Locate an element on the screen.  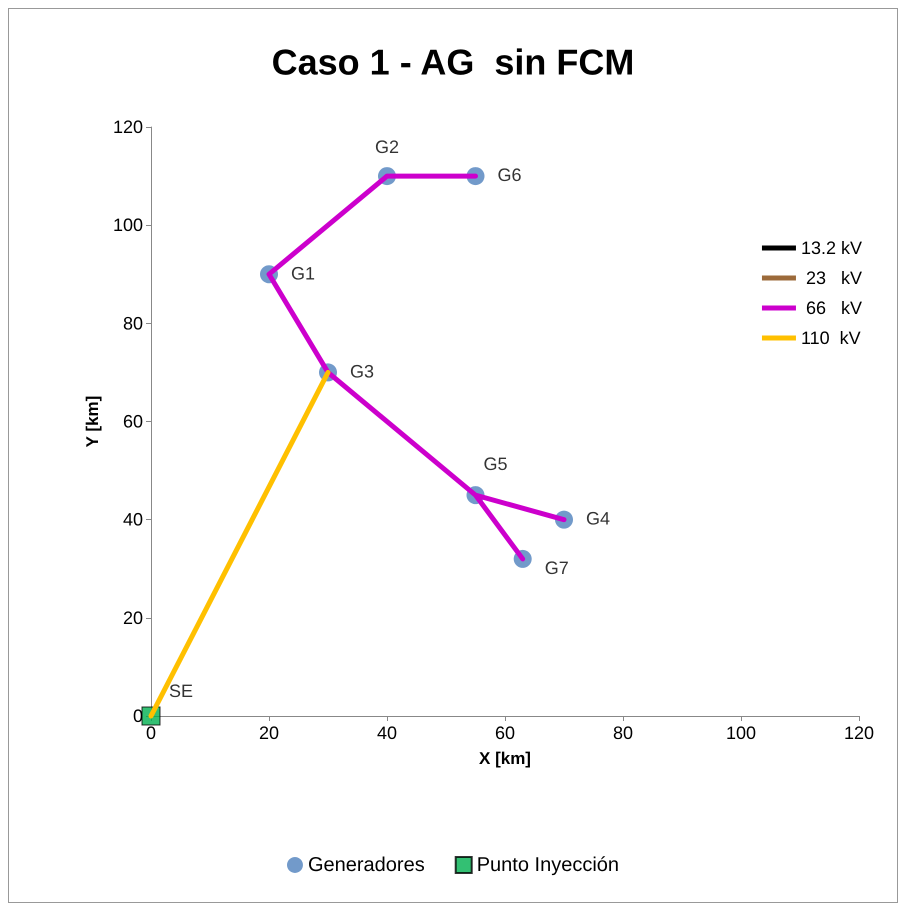
x-tick-label: 0 is located at coordinates (151, 733).